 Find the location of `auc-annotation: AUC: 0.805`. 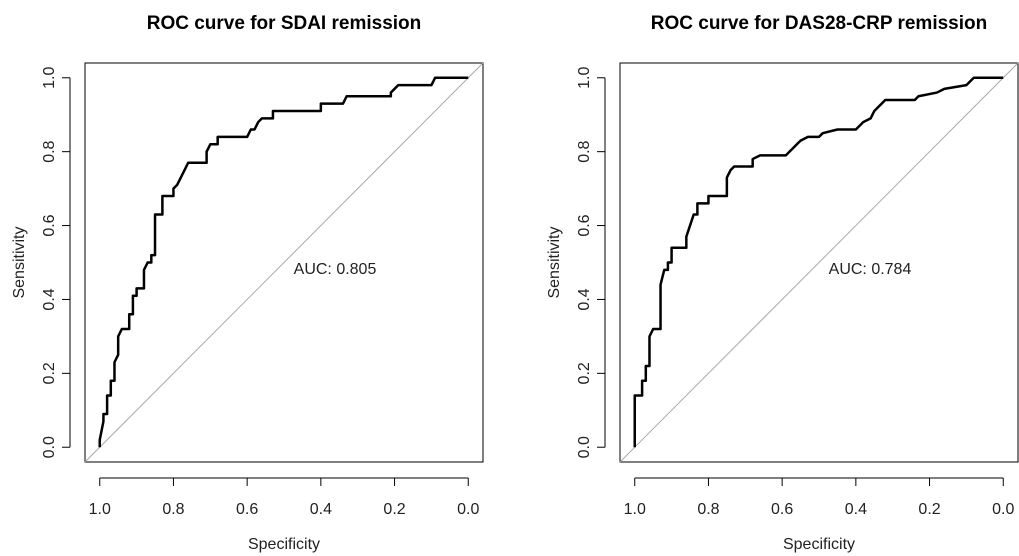

auc-annotation: AUC: 0.805 is located at coordinates (335, 269).